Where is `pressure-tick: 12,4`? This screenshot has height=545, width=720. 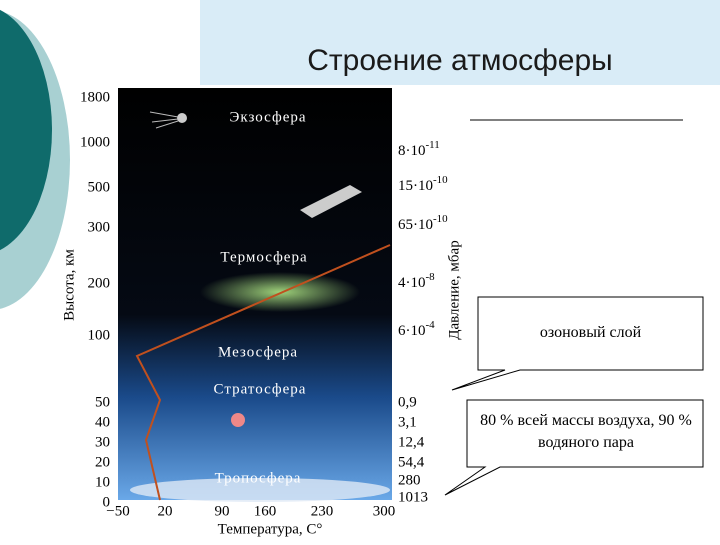
pressure-tick: 12,4 is located at coordinates (411, 442).